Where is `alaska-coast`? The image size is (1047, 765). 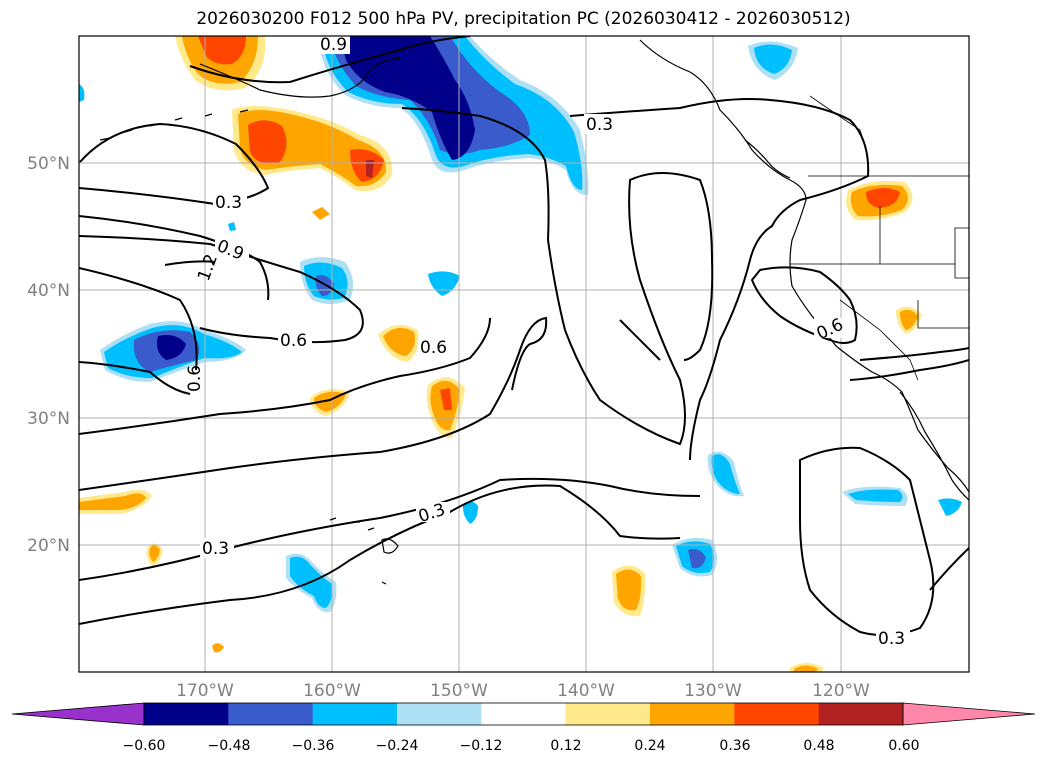 alaska-coast is located at coordinates (300, 77).